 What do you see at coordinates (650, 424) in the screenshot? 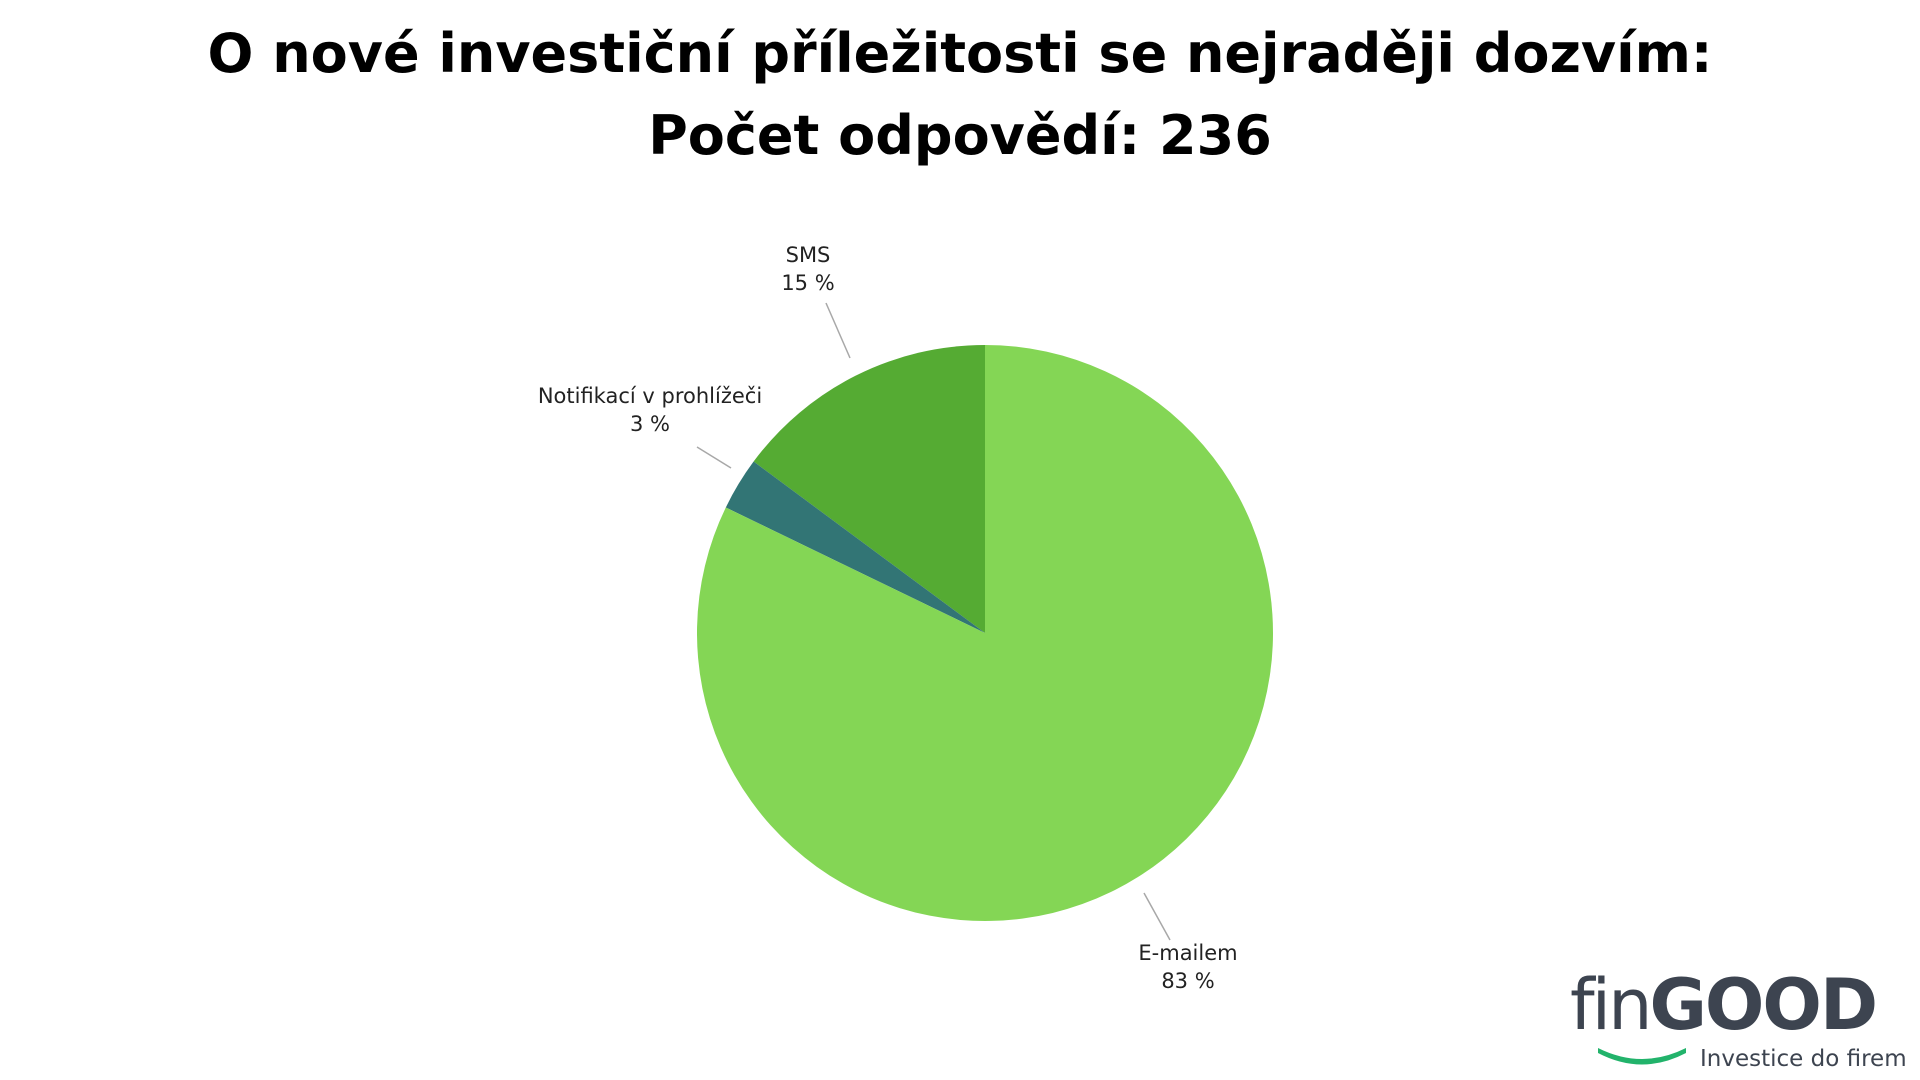
I see `slice-value-1: 3 %` at bounding box center [650, 424].